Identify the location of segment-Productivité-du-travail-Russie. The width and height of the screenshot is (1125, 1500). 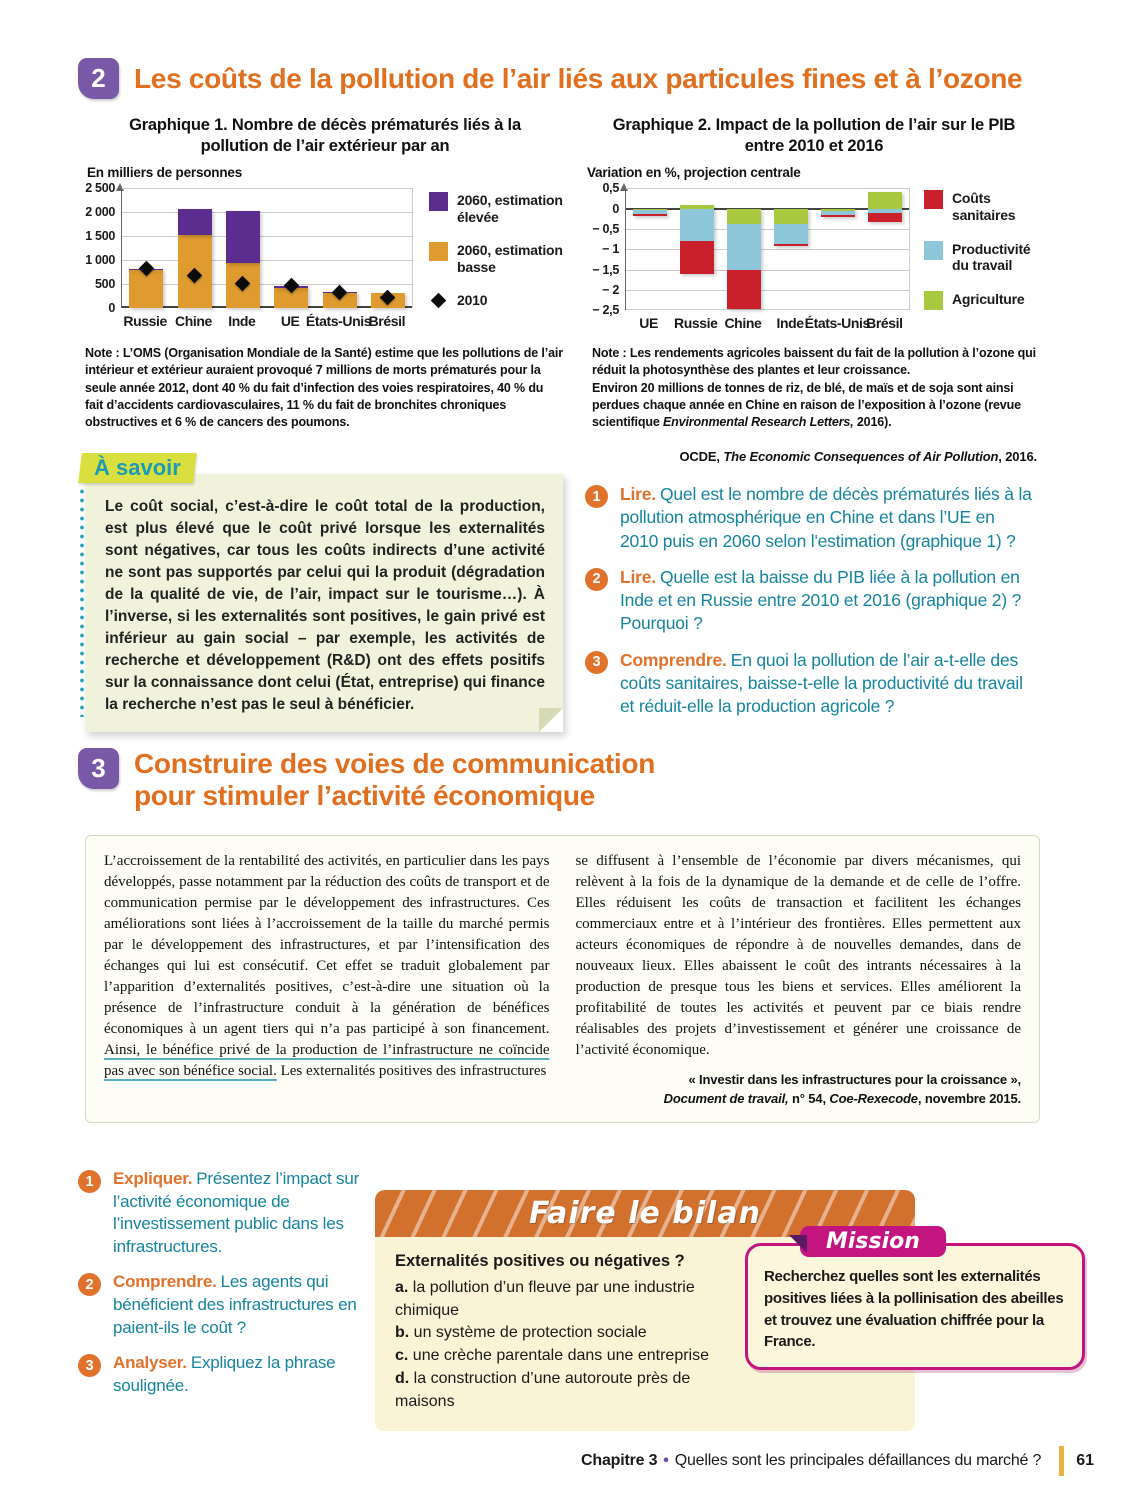
(696, 225).